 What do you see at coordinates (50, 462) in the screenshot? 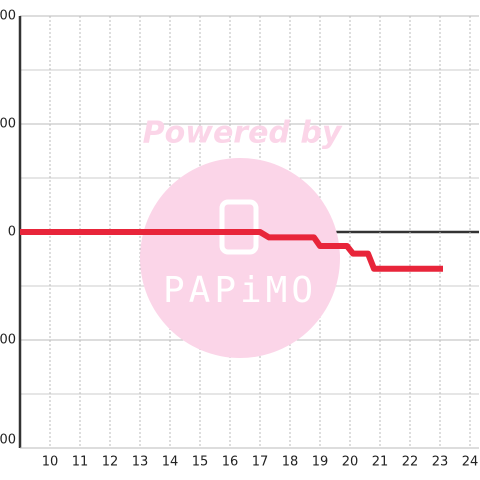
I see `x-tick-label: 10` at bounding box center [50, 462].